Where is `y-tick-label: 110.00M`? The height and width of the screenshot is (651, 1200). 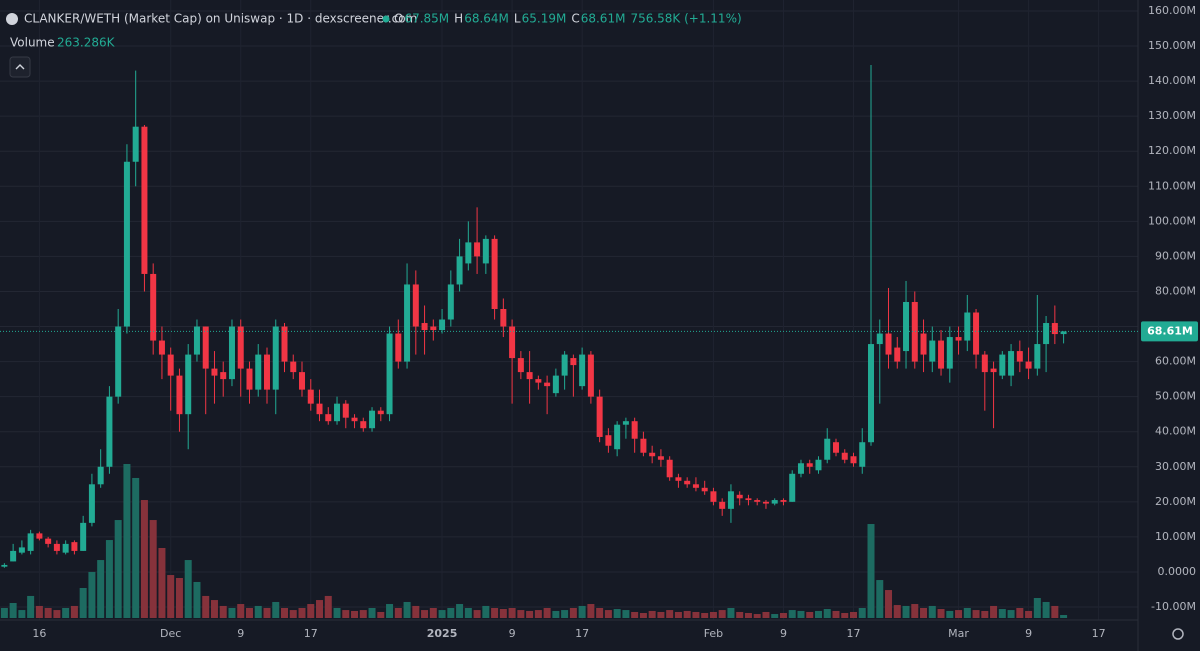 y-tick-label: 110.00M is located at coordinates (1172, 185).